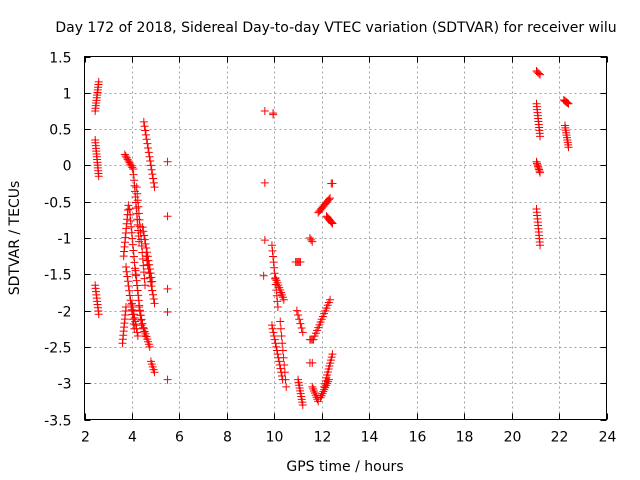 The height and width of the screenshot is (480, 640). I want to click on y-tick-label: -2.5, so click(57, 349).